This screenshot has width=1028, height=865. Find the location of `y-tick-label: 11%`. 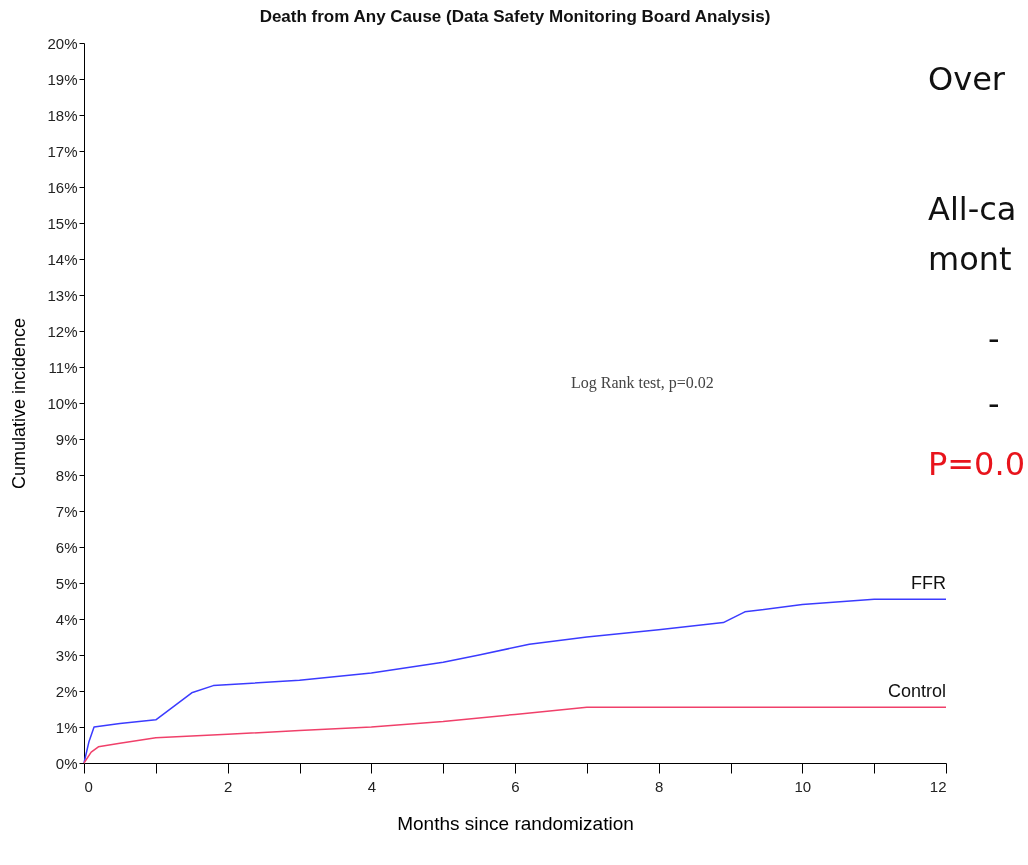

y-tick-label: 11% is located at coordinates (63, 367).